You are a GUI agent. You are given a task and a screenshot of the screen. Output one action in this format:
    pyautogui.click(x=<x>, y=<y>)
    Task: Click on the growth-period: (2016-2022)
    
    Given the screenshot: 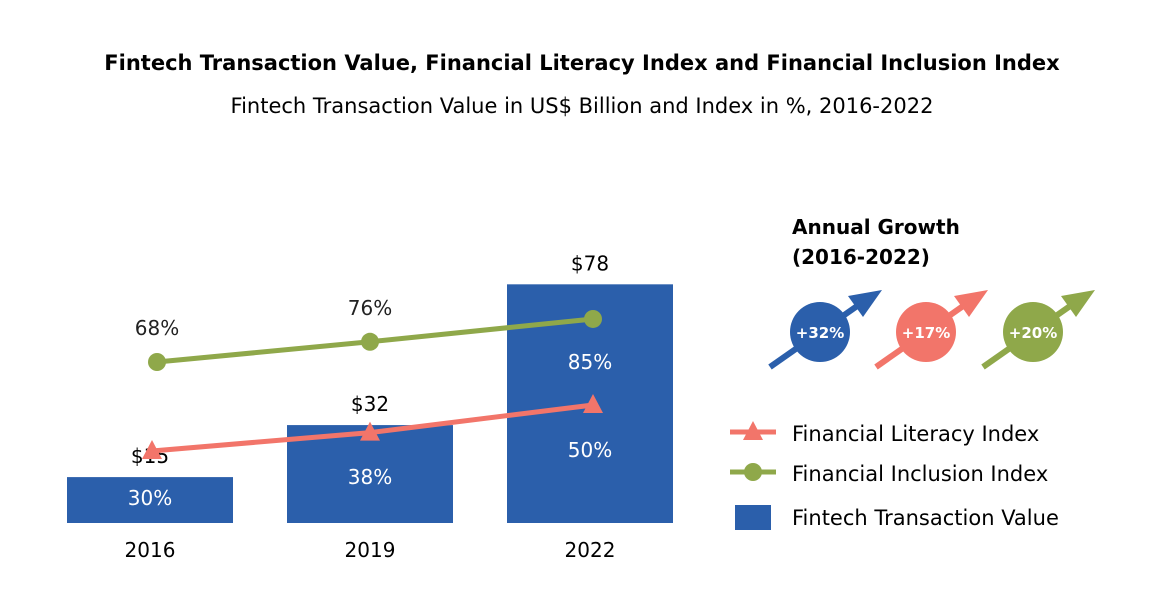 What is the action you would take?
    pyautogui.click(x=861, y=257)
    